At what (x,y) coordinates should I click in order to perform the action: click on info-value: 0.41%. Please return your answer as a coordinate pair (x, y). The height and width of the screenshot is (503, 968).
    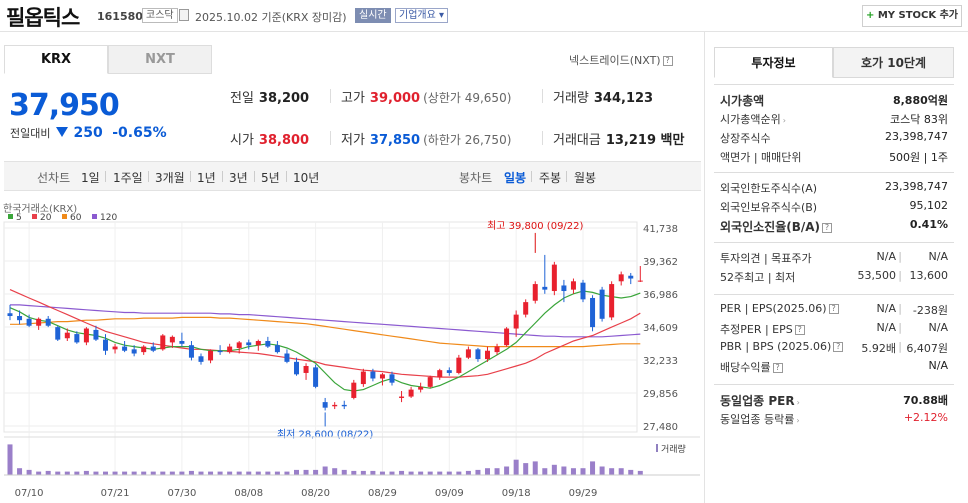
    Looking at the image, I should click on (928, 224).